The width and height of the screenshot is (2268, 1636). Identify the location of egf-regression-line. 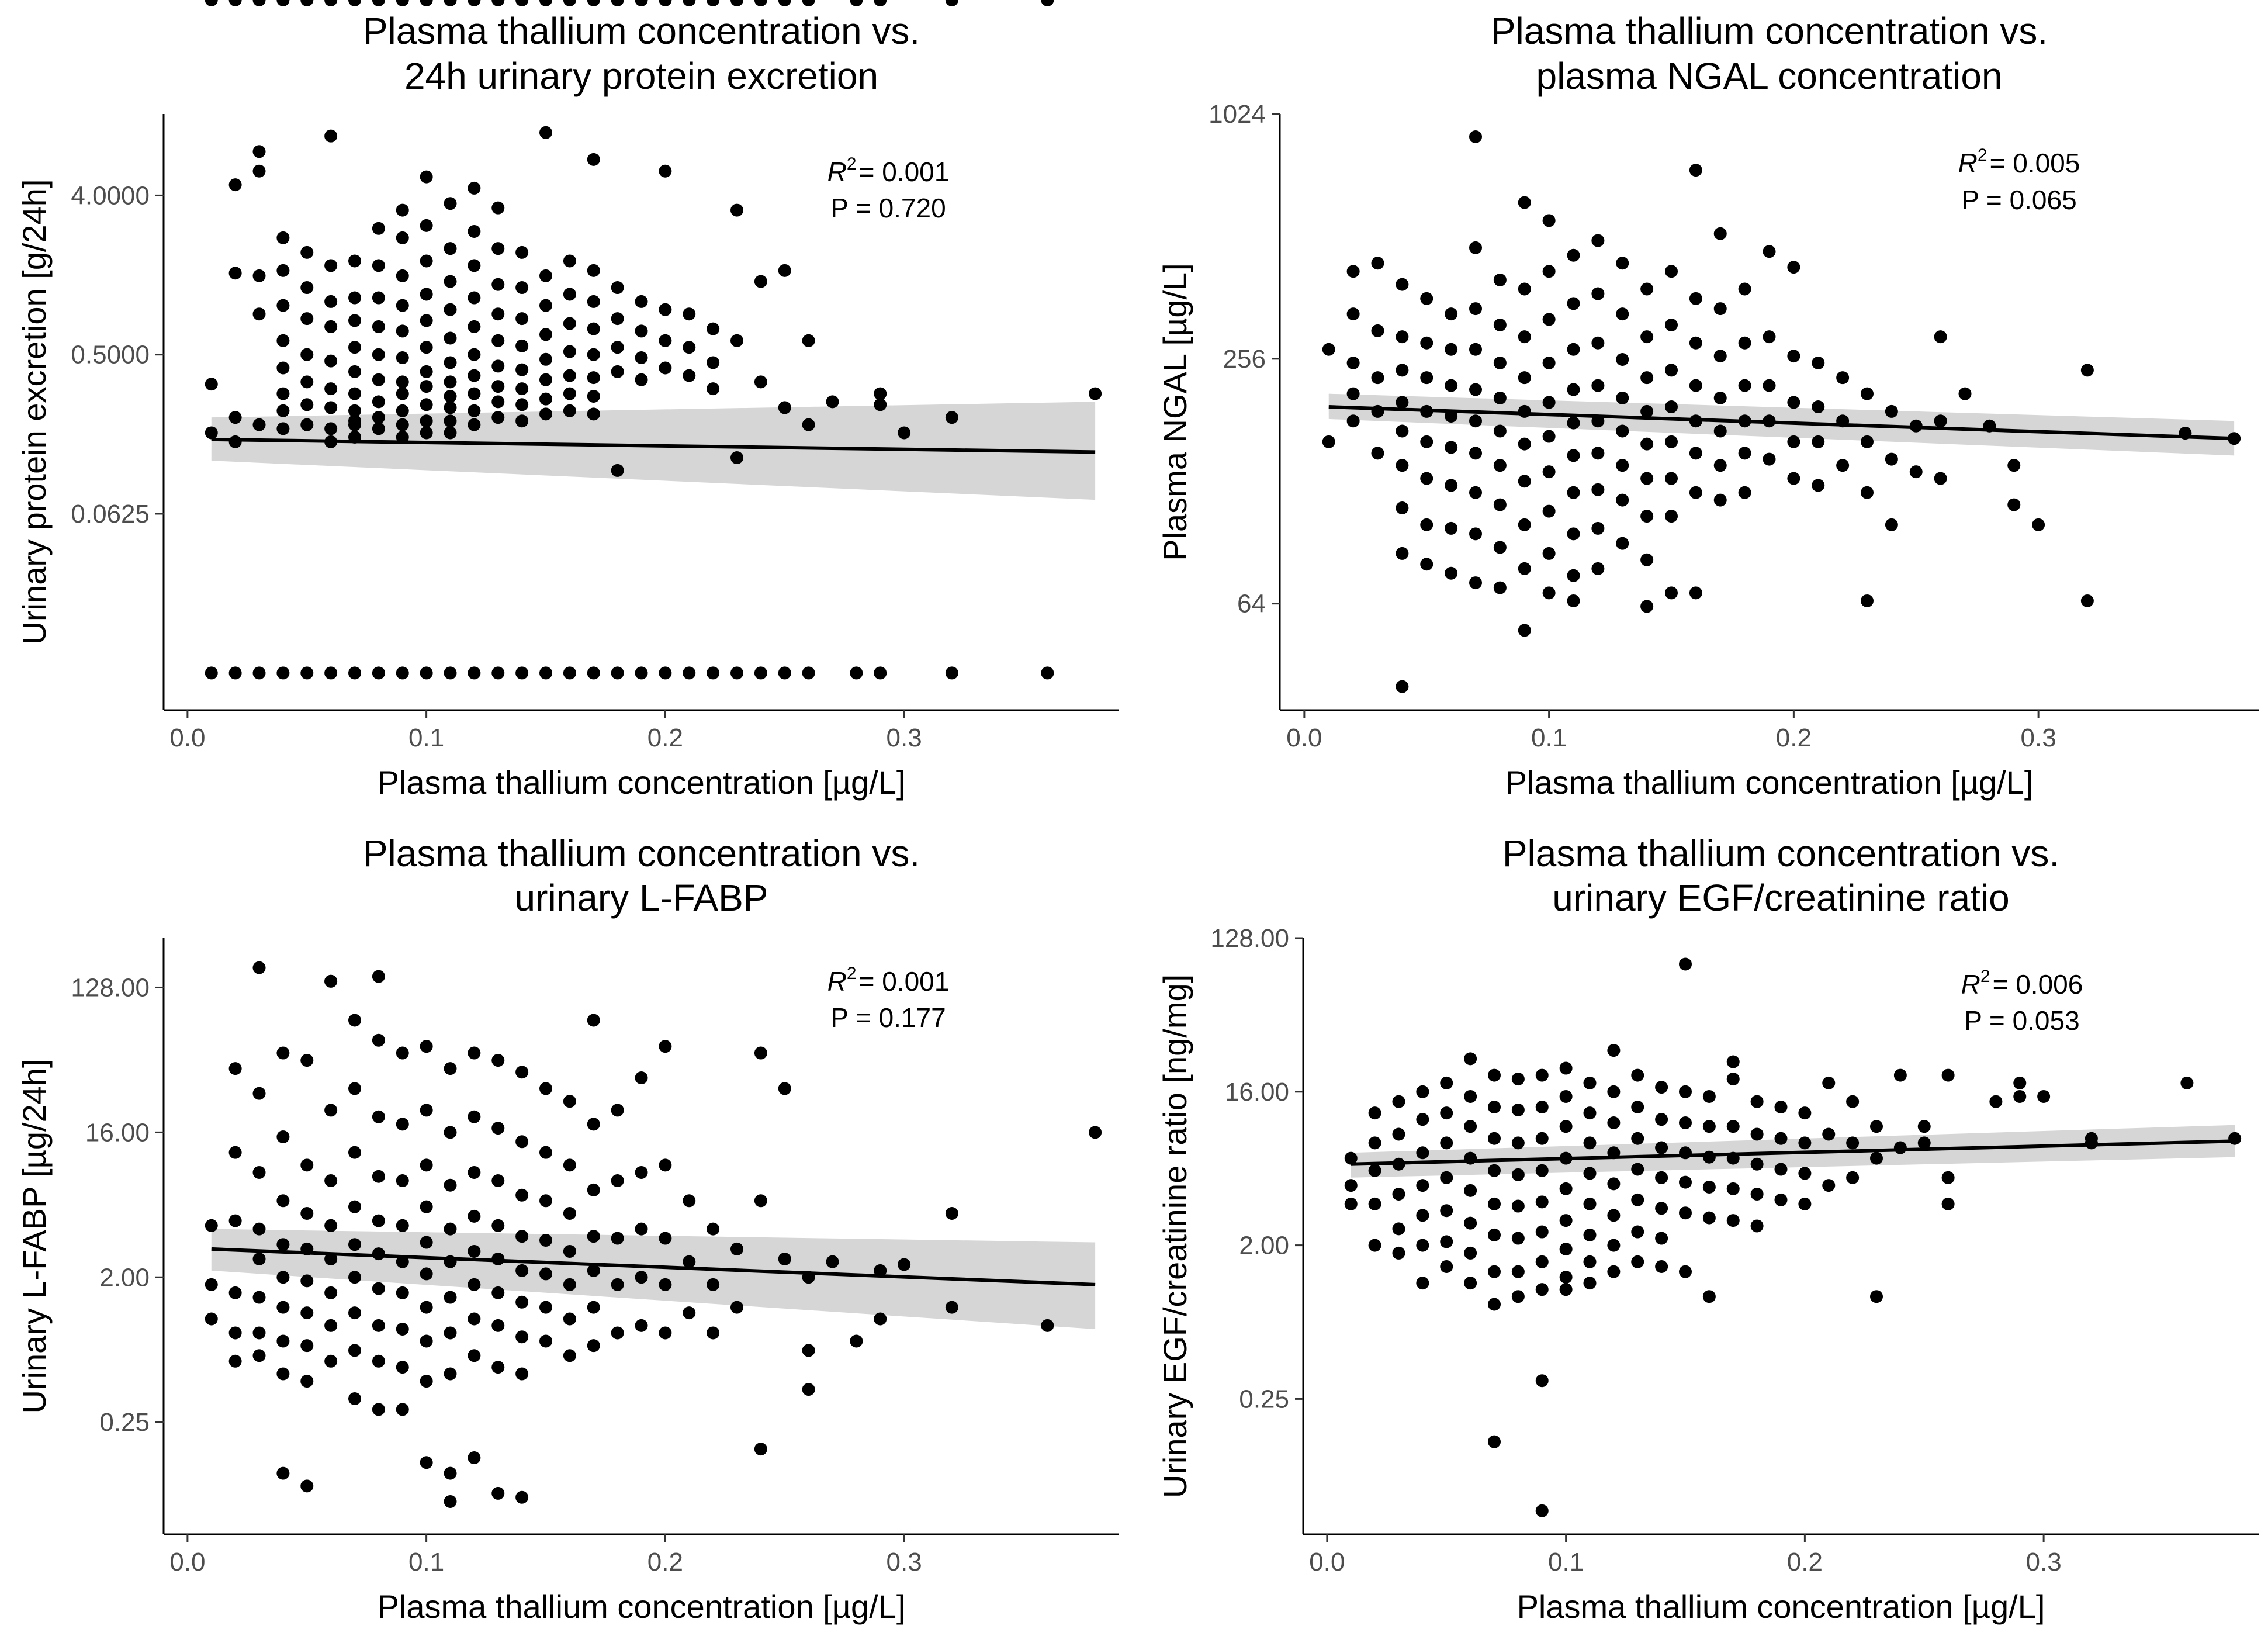
(1793, 1152).